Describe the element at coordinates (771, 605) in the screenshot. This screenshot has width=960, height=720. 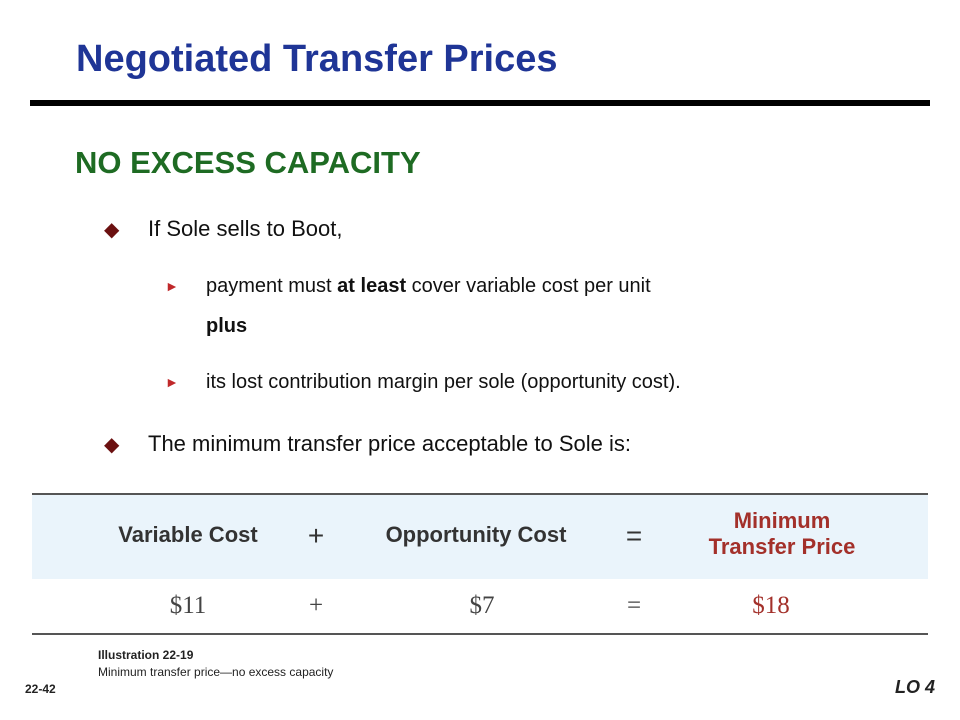
I see `table-cell: $18` at that location.